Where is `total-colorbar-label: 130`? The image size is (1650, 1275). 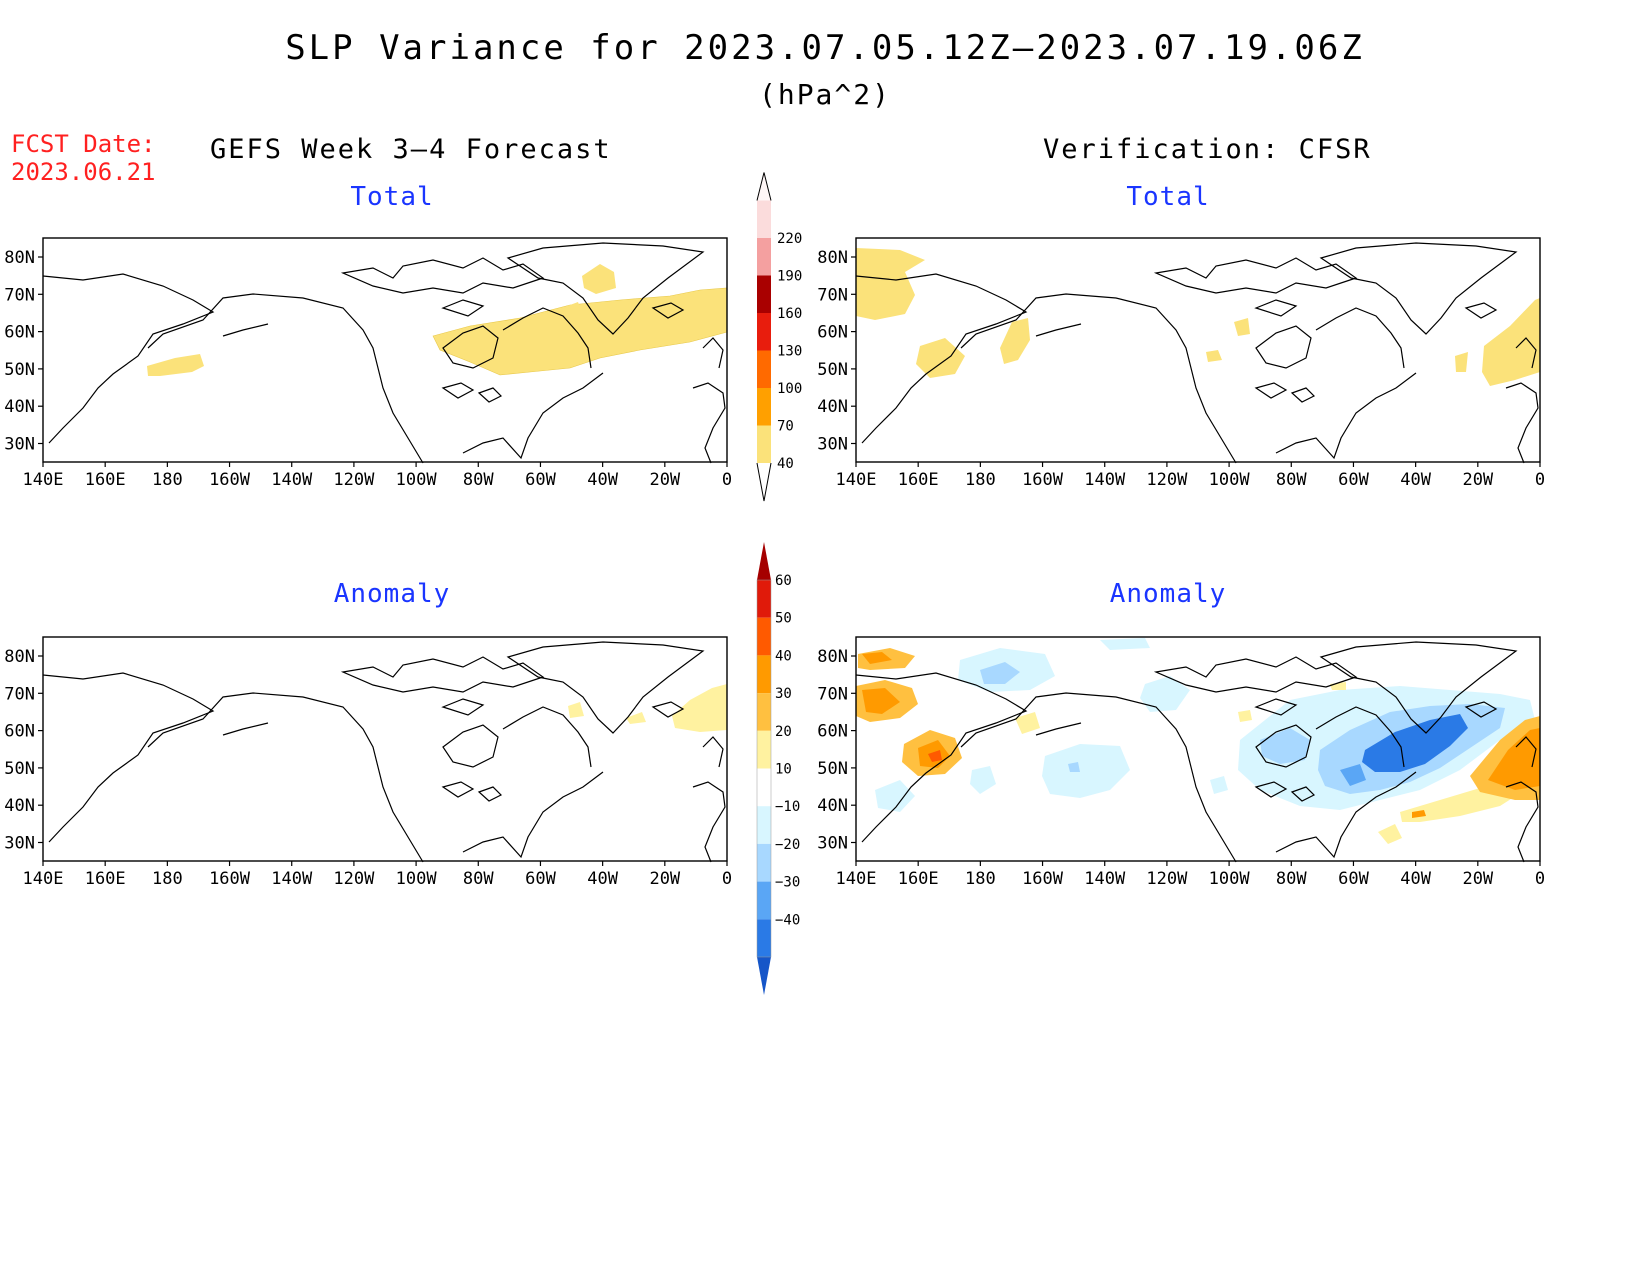 total-colorbar-label: 130 is located at coordinates (789, 352).